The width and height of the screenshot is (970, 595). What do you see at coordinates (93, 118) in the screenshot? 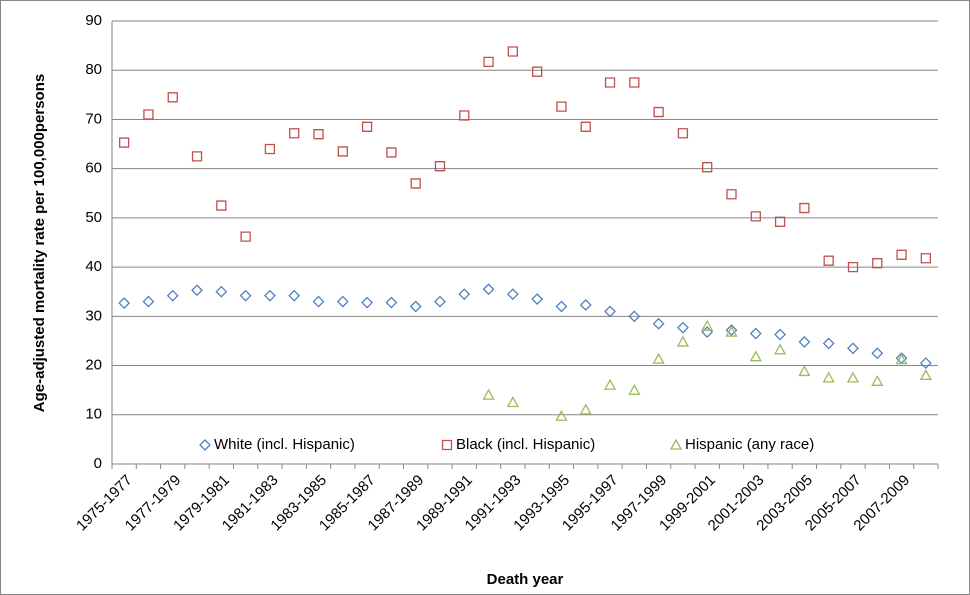
I see `y-tick-label: 70` at bounding box center [93, 118].